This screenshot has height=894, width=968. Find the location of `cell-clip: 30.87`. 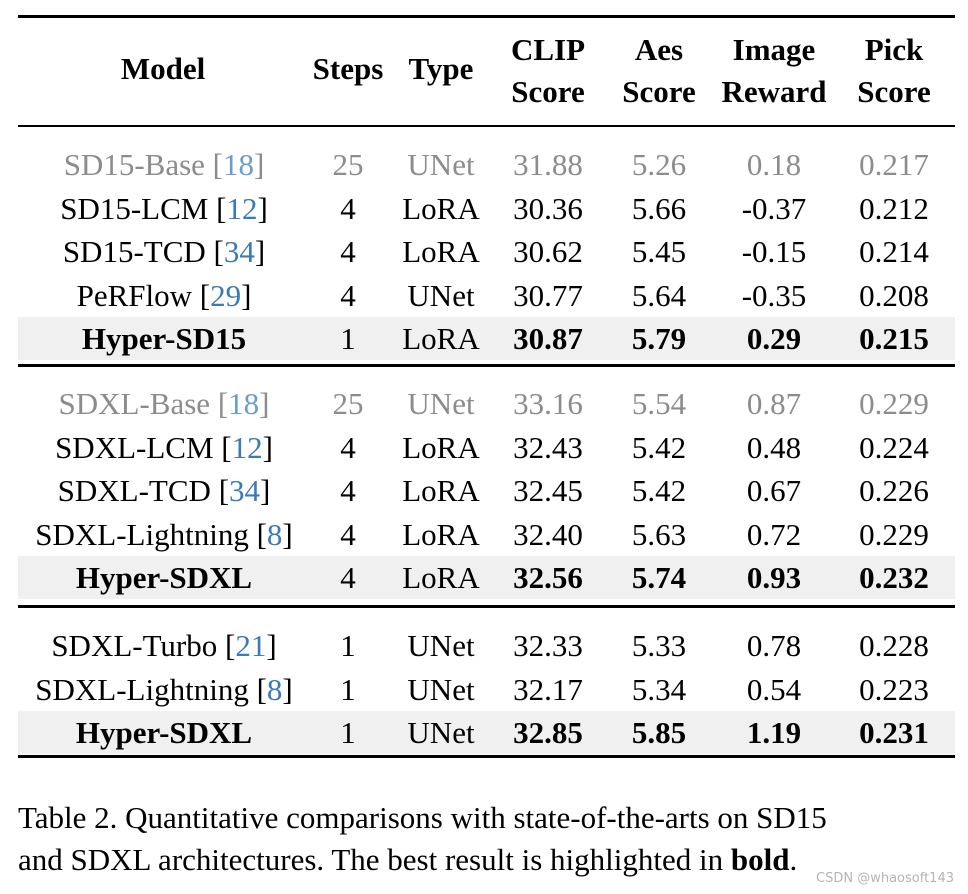

cell-clip: 30.87 is located at coordinates (548, 338).